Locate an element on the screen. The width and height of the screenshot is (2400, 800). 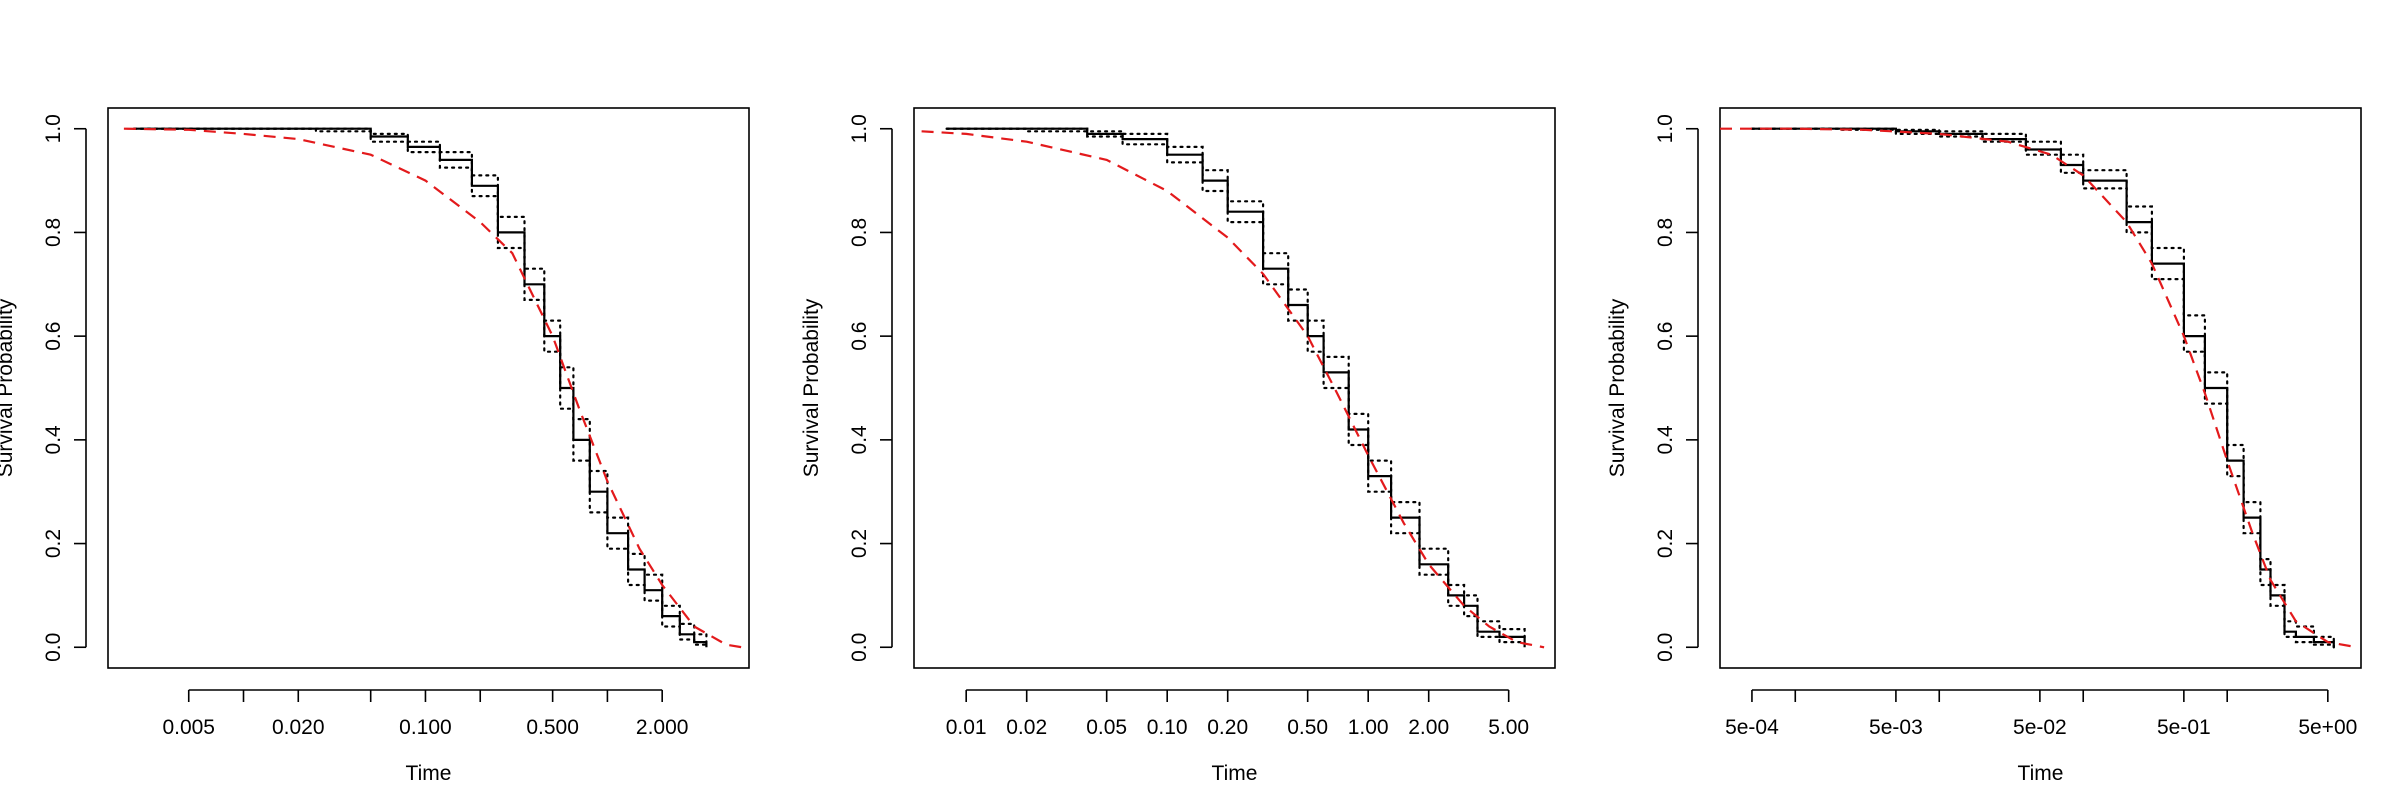
x-tick-label: 0.20 is located at coordinates (1227, 727).